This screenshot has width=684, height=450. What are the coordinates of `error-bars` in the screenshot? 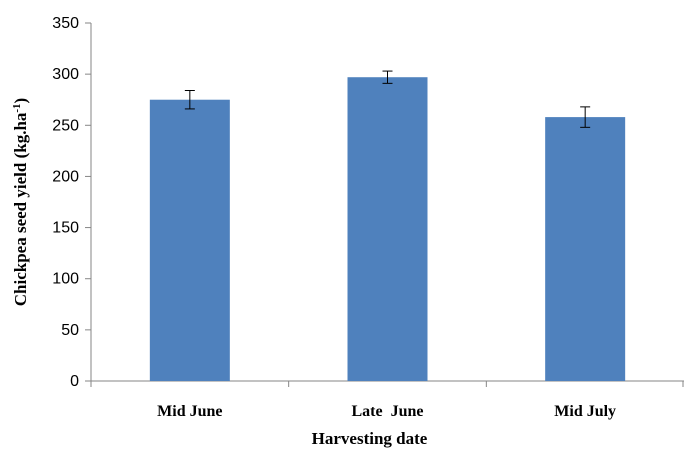 It's located at (387, 99).